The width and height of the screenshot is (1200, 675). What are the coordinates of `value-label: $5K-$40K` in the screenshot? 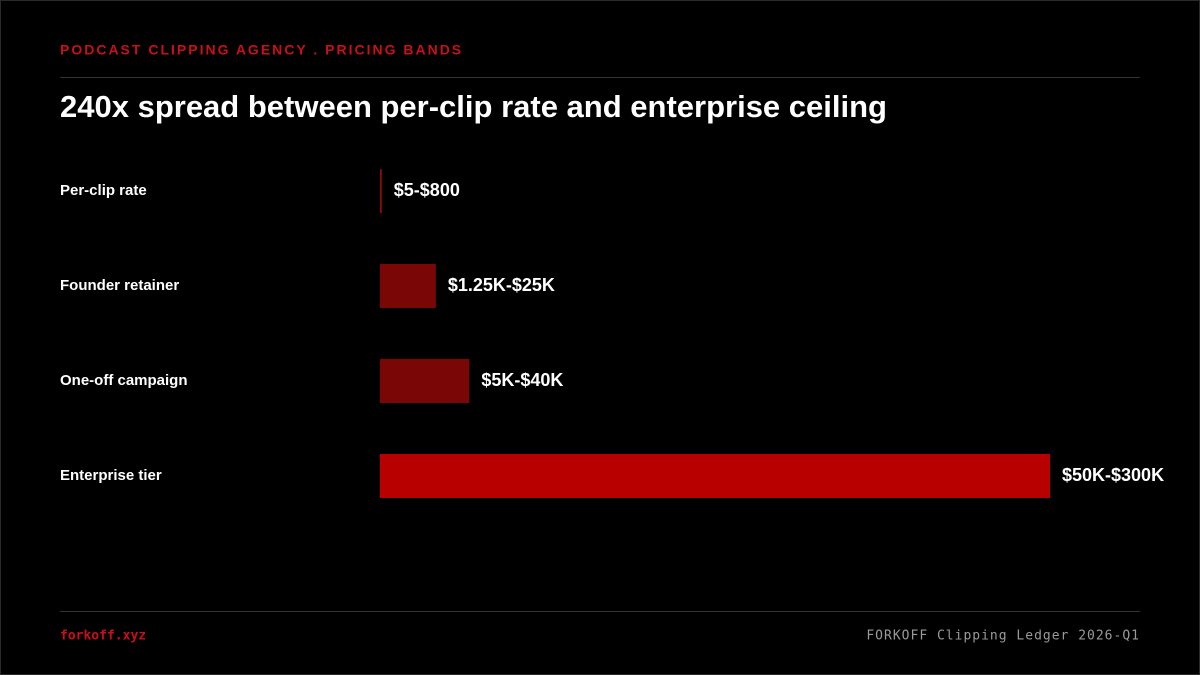 It's located at (522, 380).